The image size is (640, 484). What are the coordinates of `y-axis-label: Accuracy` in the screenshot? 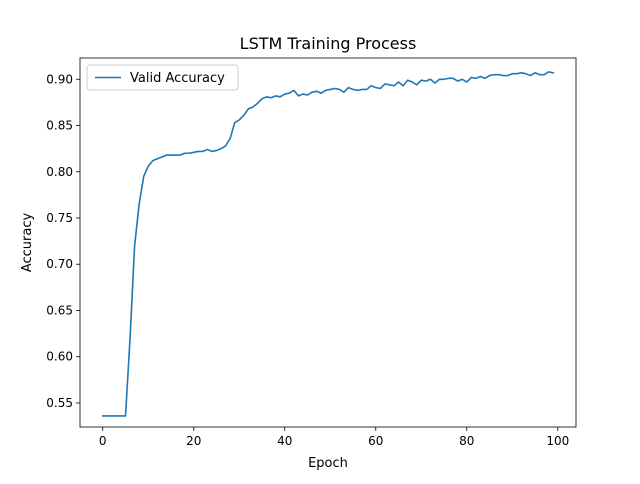 It's located at (27, 243).